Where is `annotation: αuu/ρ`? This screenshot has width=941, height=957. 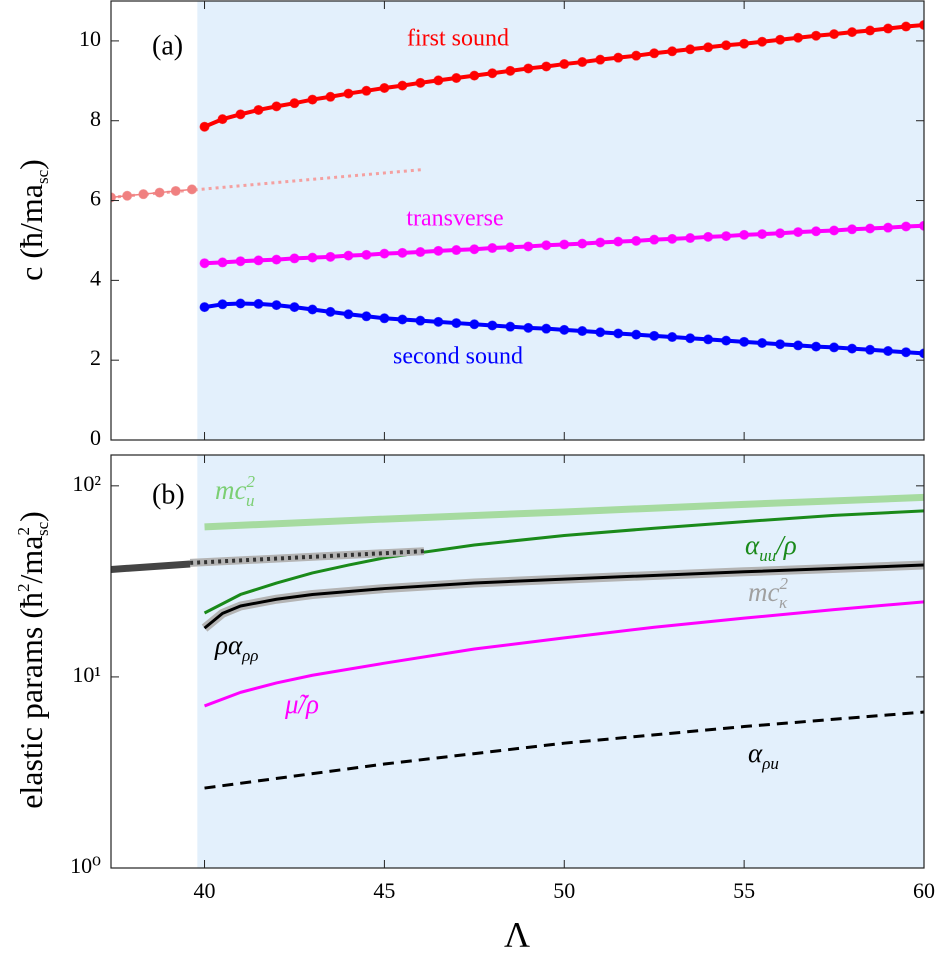
annotation: αuu/ρ is located at coordinates (771, 547).